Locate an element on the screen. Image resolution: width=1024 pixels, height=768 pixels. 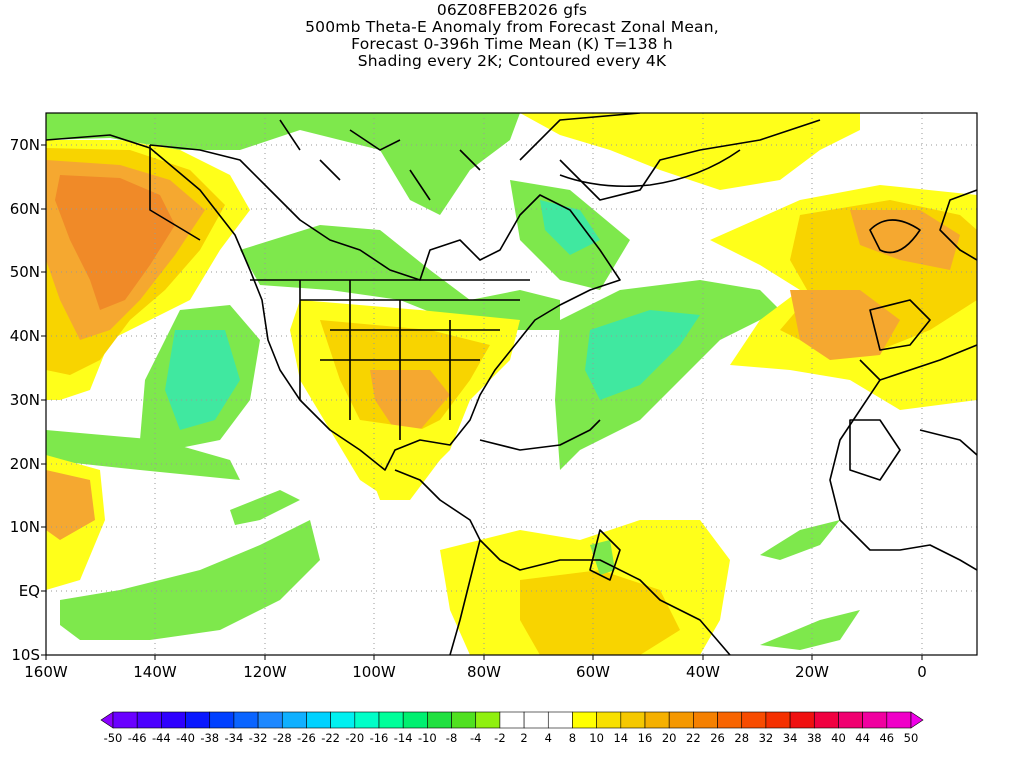
x-tick-label: 0 is located at coordinates (922, 672).